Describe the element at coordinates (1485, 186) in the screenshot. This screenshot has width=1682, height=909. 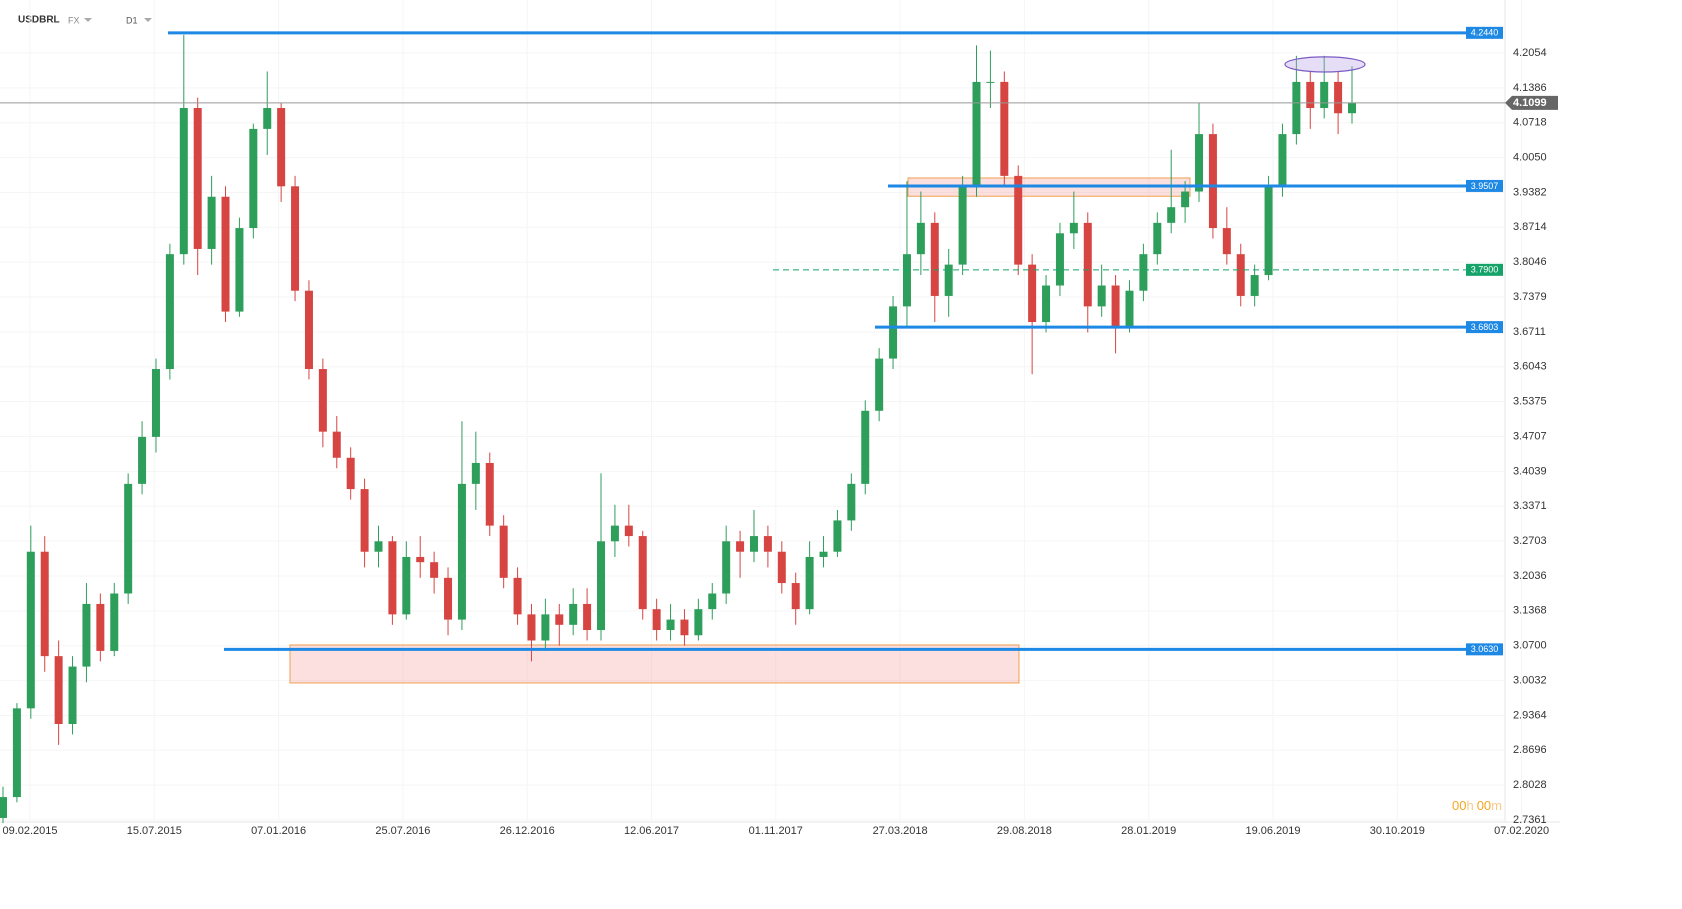
I see `level-label: 3.9507` at that location.